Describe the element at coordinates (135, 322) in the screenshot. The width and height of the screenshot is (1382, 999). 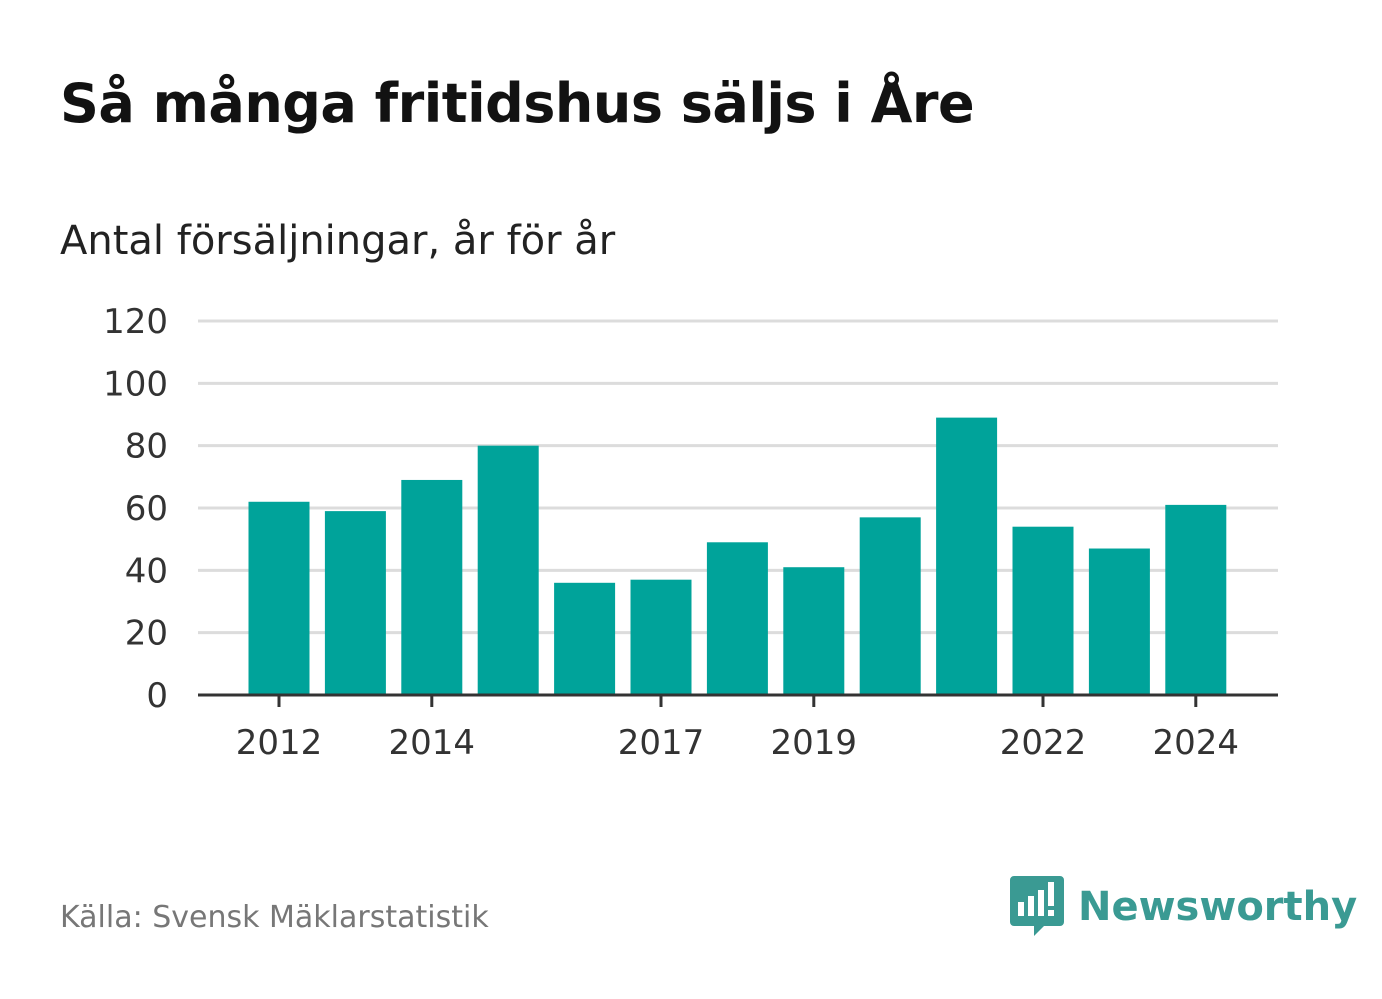
I see `y-tick-label: 120` at that location.